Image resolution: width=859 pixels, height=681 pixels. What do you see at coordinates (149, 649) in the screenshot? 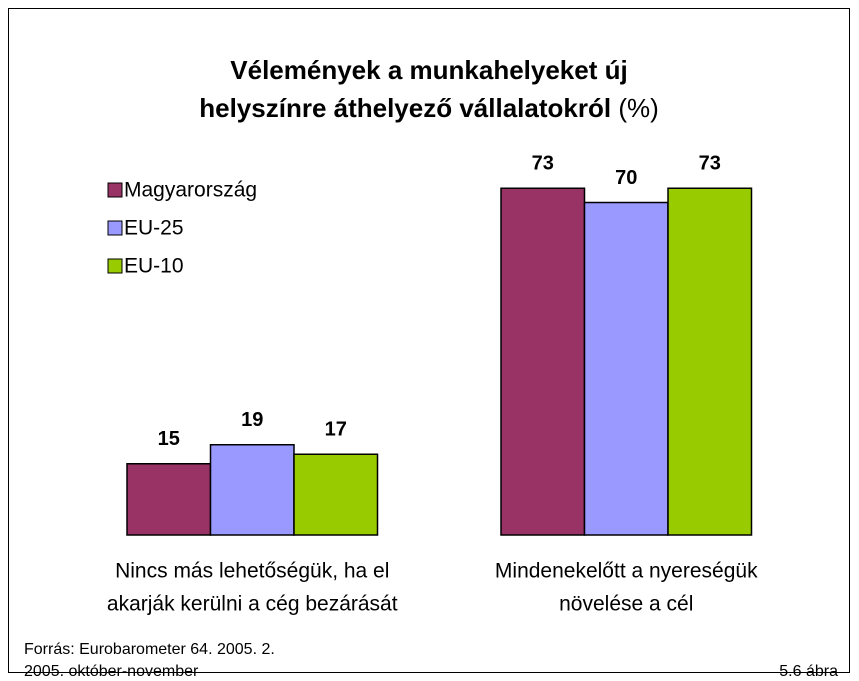
I see `source: Forrás: Eurobarometer 64. 2005. 2.` at bounding box center [149, 649].